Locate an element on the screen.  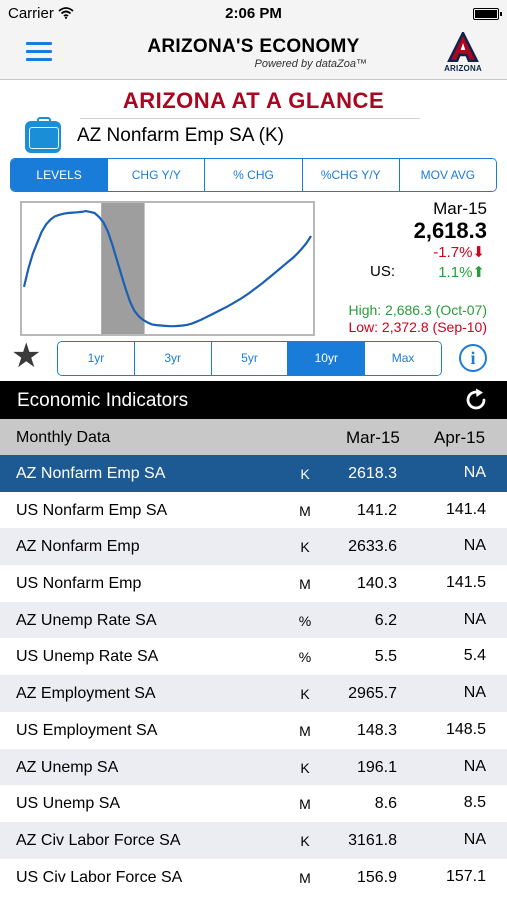
table-row: US Civ Labor Force SA M 156.9 157.1 is located at coordinates (253, 877).